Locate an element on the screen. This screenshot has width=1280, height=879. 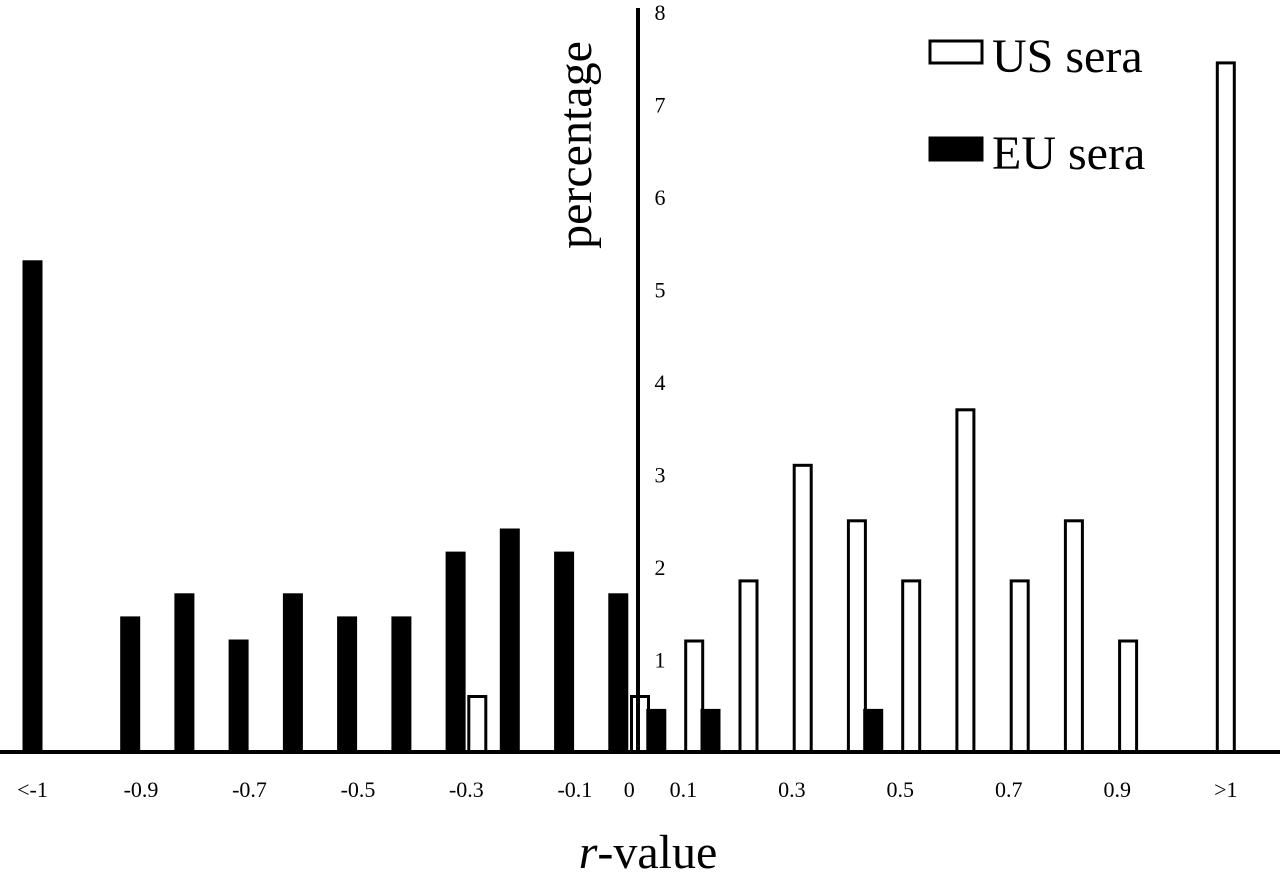
y-tick-label-7: 7 is located at coordinates (660, 105).